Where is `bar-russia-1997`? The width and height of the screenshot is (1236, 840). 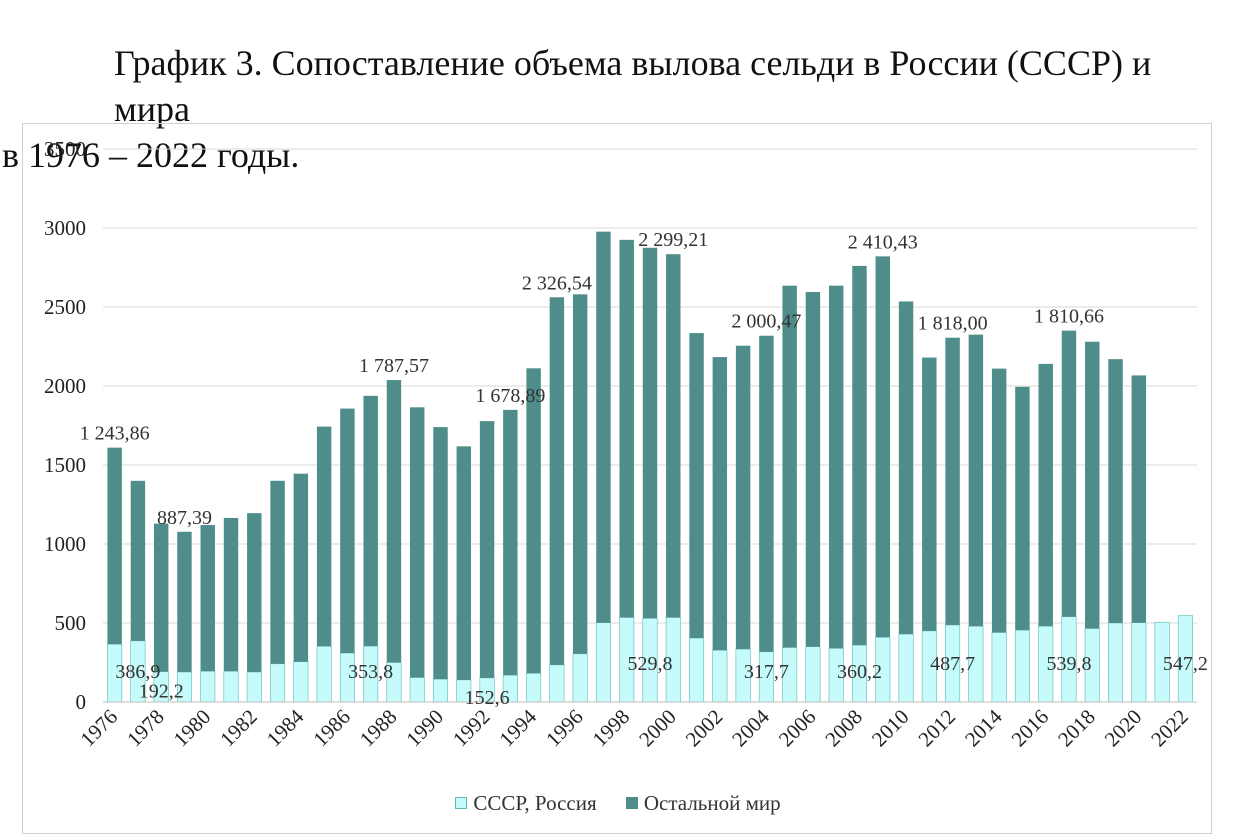
bar-russia-1997 is located at coordinates (603, 662).